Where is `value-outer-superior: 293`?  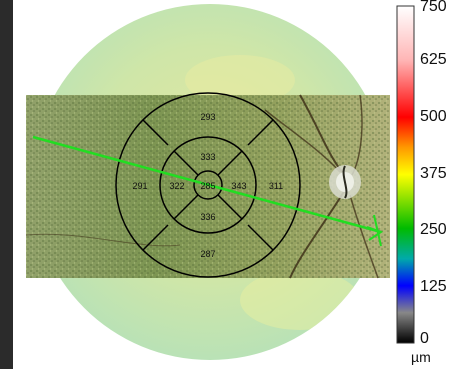 value-outer-superior: 293 is located at coordinates (207, 117).